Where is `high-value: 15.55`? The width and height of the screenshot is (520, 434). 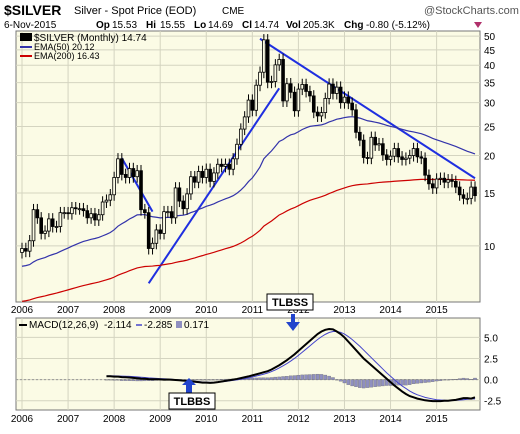
high-value: 15.55 is located at coordinates (172, 25).